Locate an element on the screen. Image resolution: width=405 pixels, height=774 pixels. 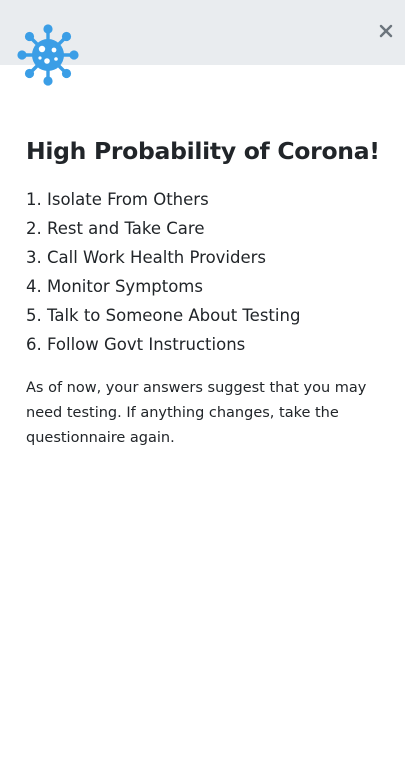
step-item: 5. Talk to Someone About Testing is located at coordinates (163, 315).